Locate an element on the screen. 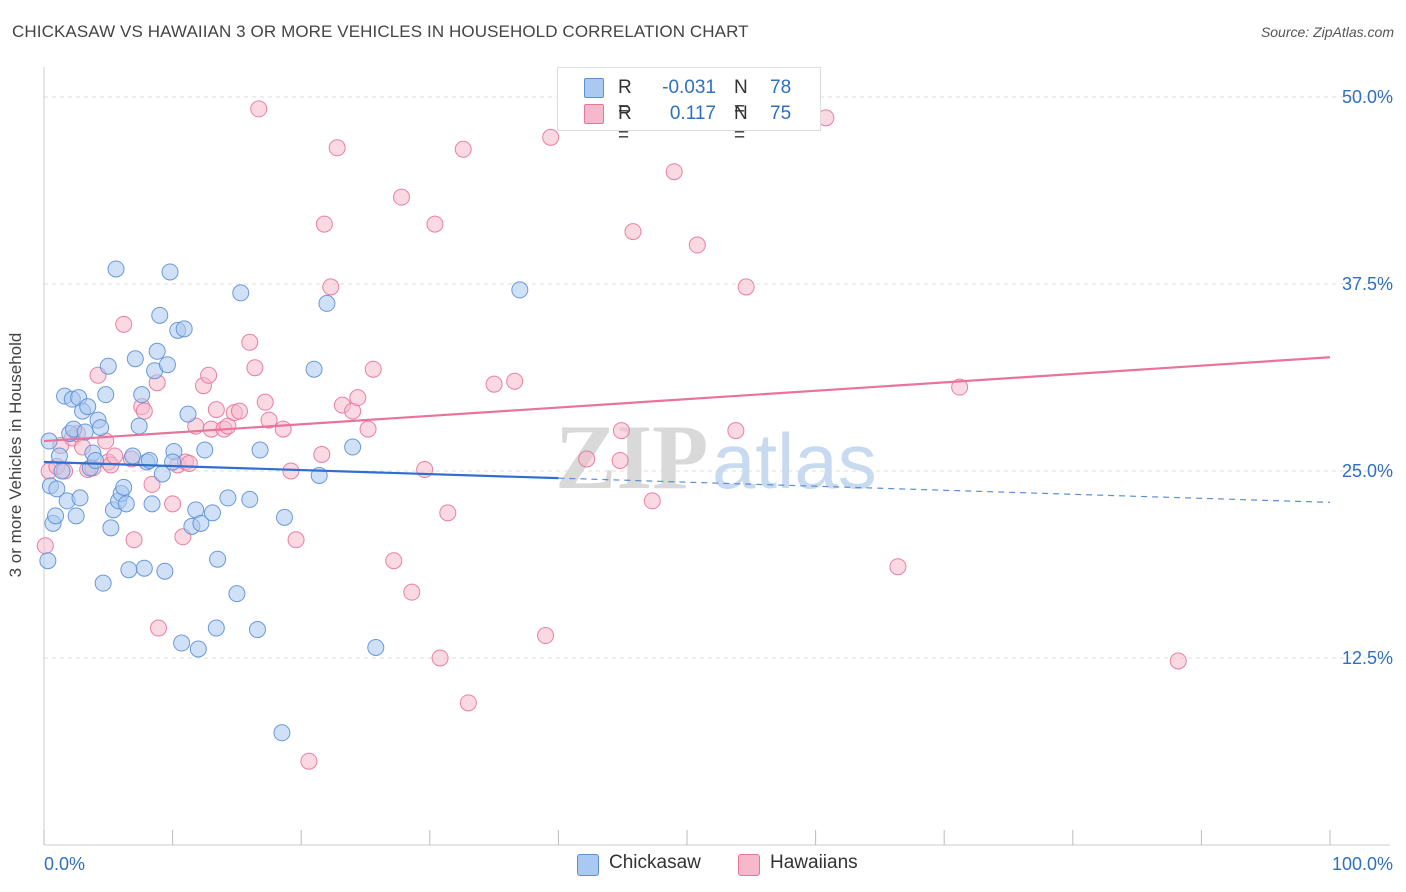 The image size is (1406, 892). legend-r-value: 0.117 is located at coordinates (692, 113).